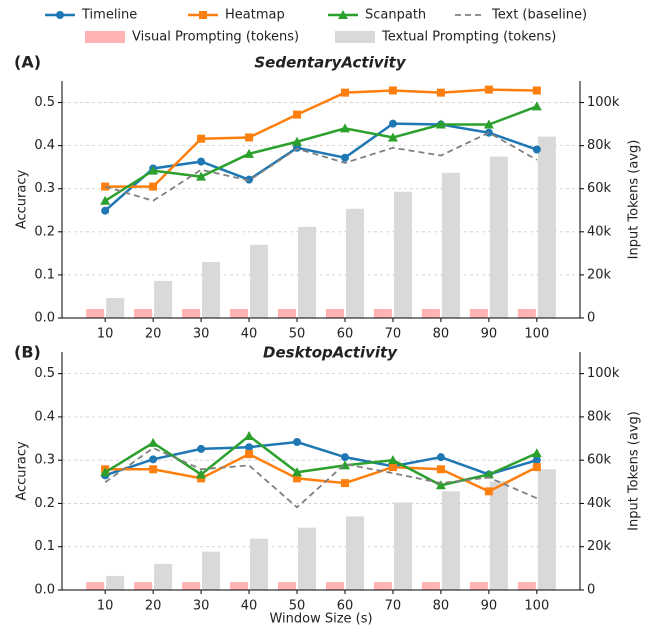  What do you see at coordinates (330, 63) in the screenshot?
I see `chart-title: SedentaryActivity` at bounding box center [330, 63].